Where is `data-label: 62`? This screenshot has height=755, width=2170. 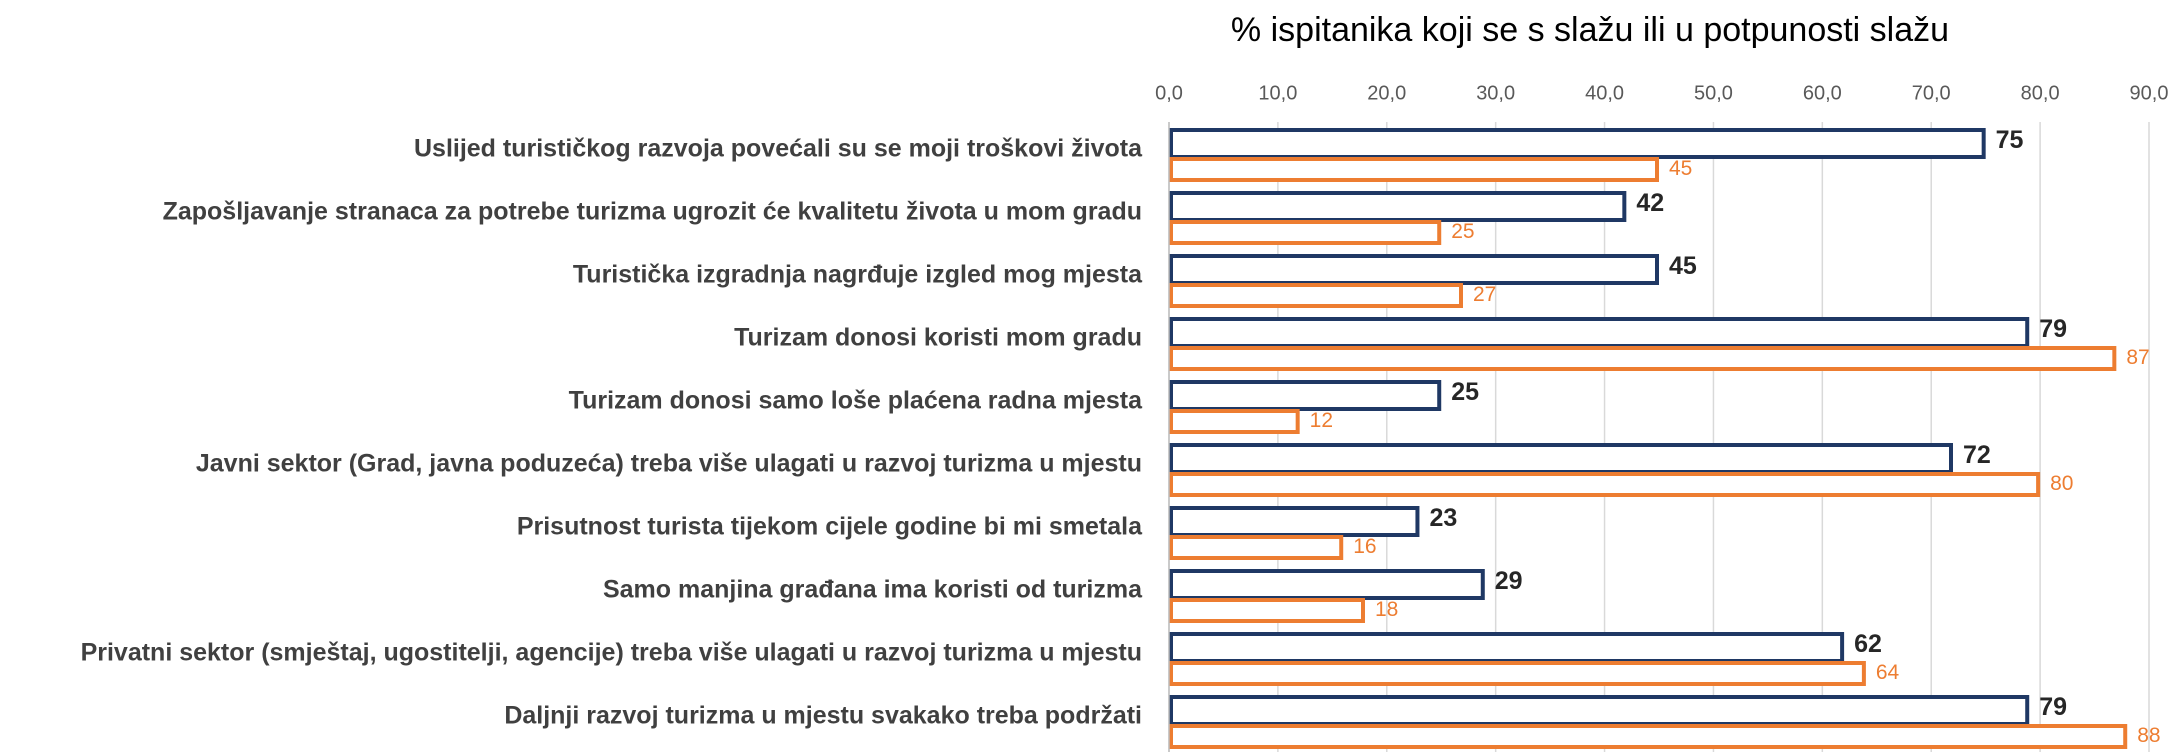 data-label: 62 is located at coordinates (1868, 644).